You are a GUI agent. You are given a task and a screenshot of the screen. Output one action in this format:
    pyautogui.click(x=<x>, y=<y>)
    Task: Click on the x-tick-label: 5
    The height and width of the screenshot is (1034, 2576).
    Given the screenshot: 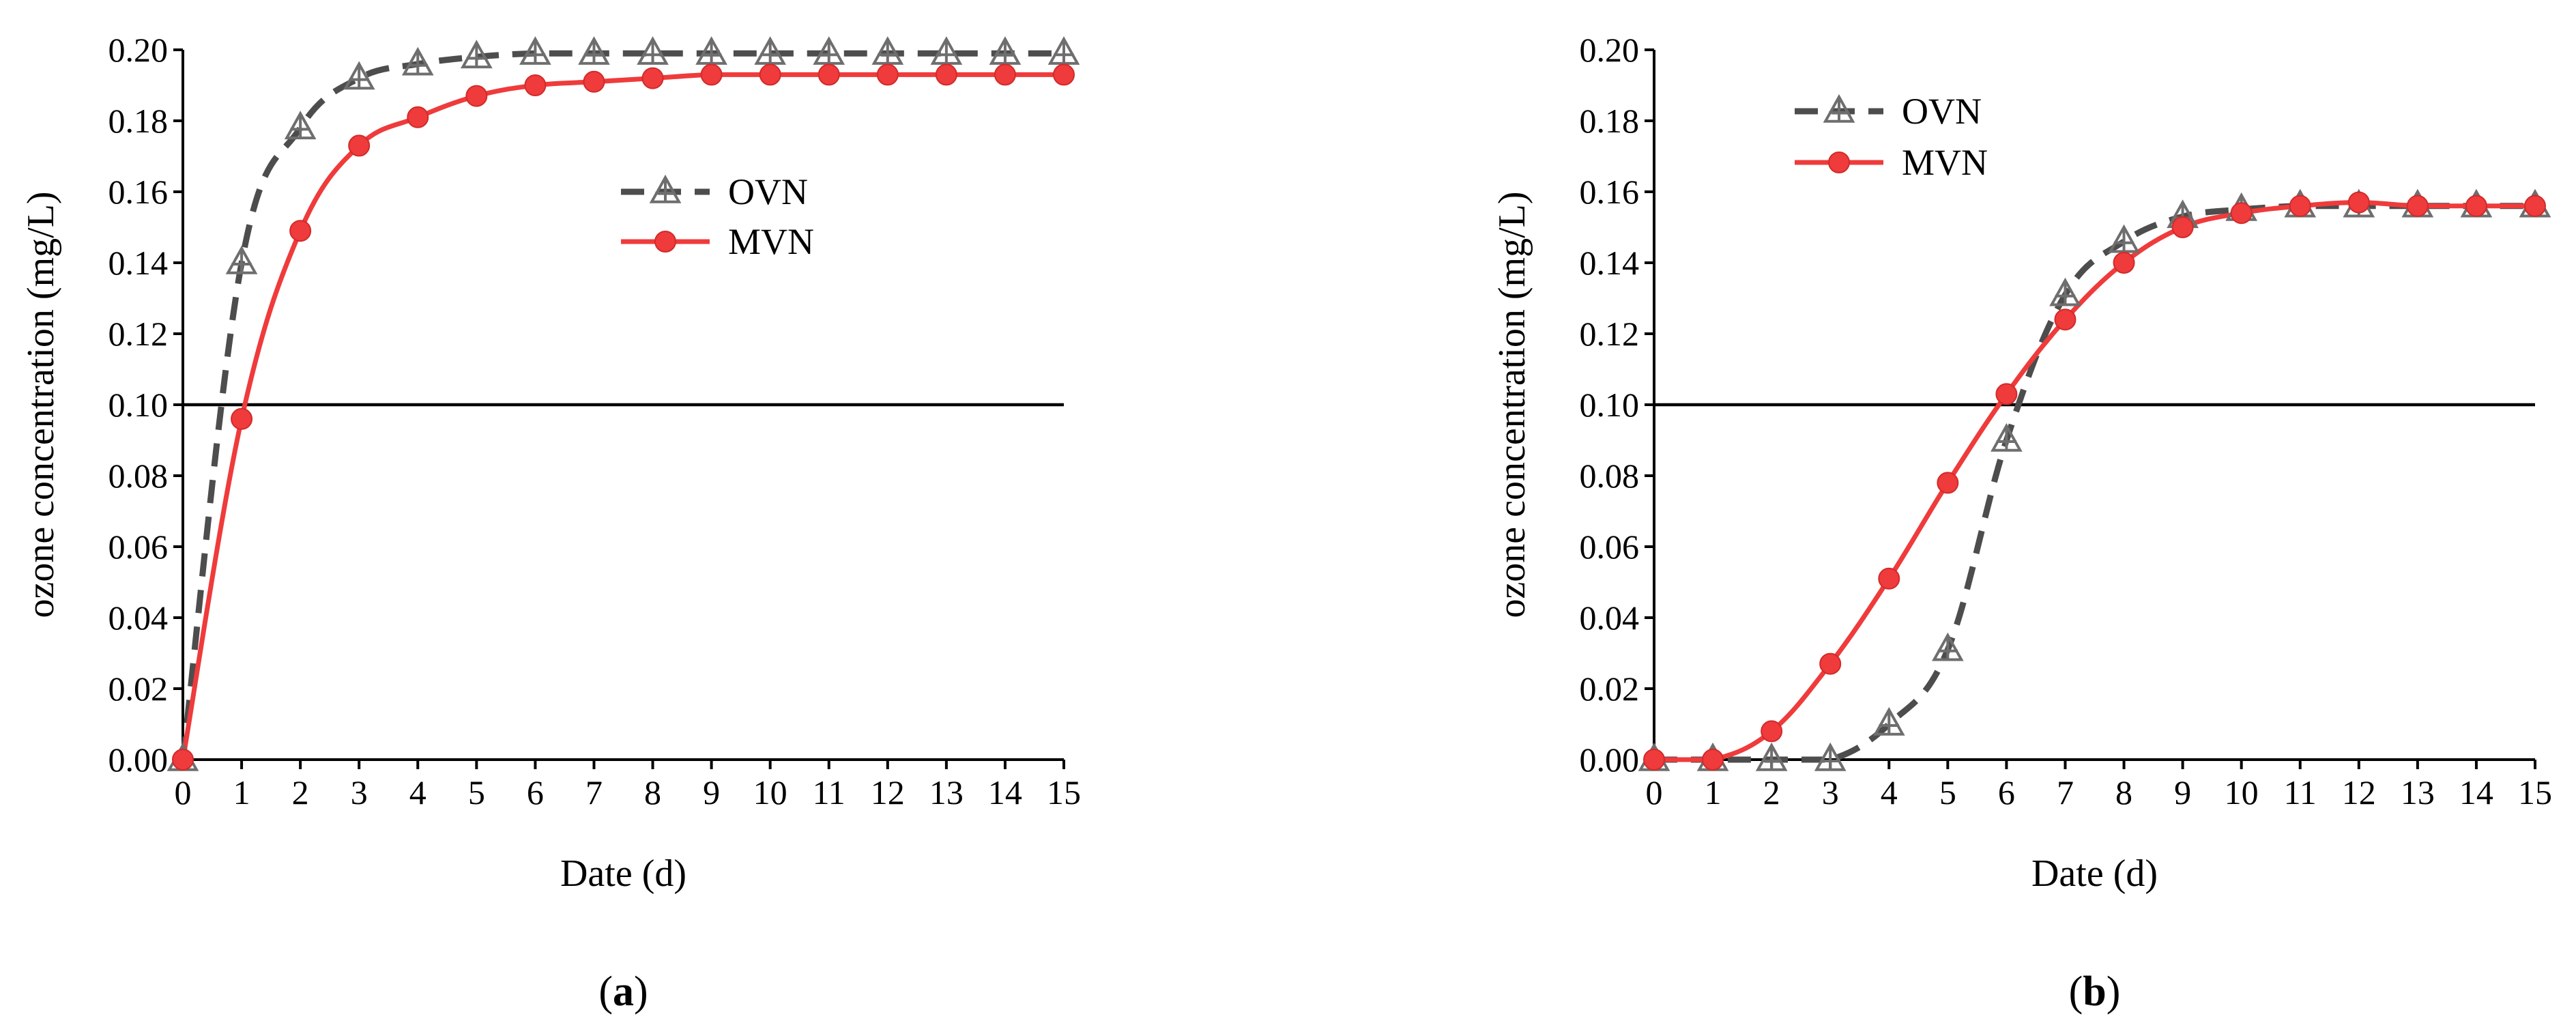 What is the action you would take?
    pyautogui.click(x=476, y=792)
    